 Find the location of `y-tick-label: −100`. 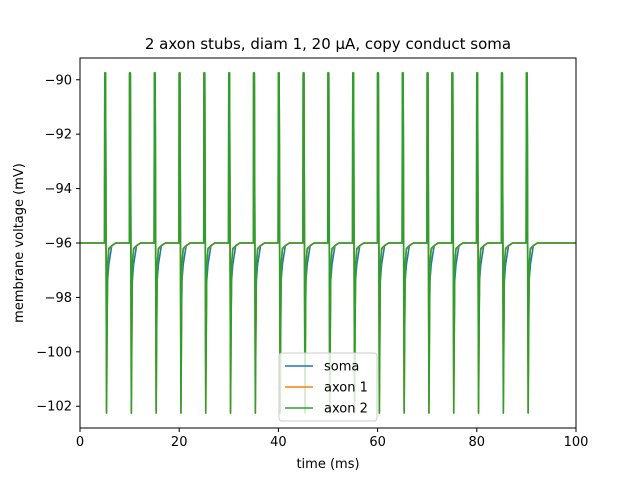

y-tick-label: −100 is located at coordinates (54, 352).